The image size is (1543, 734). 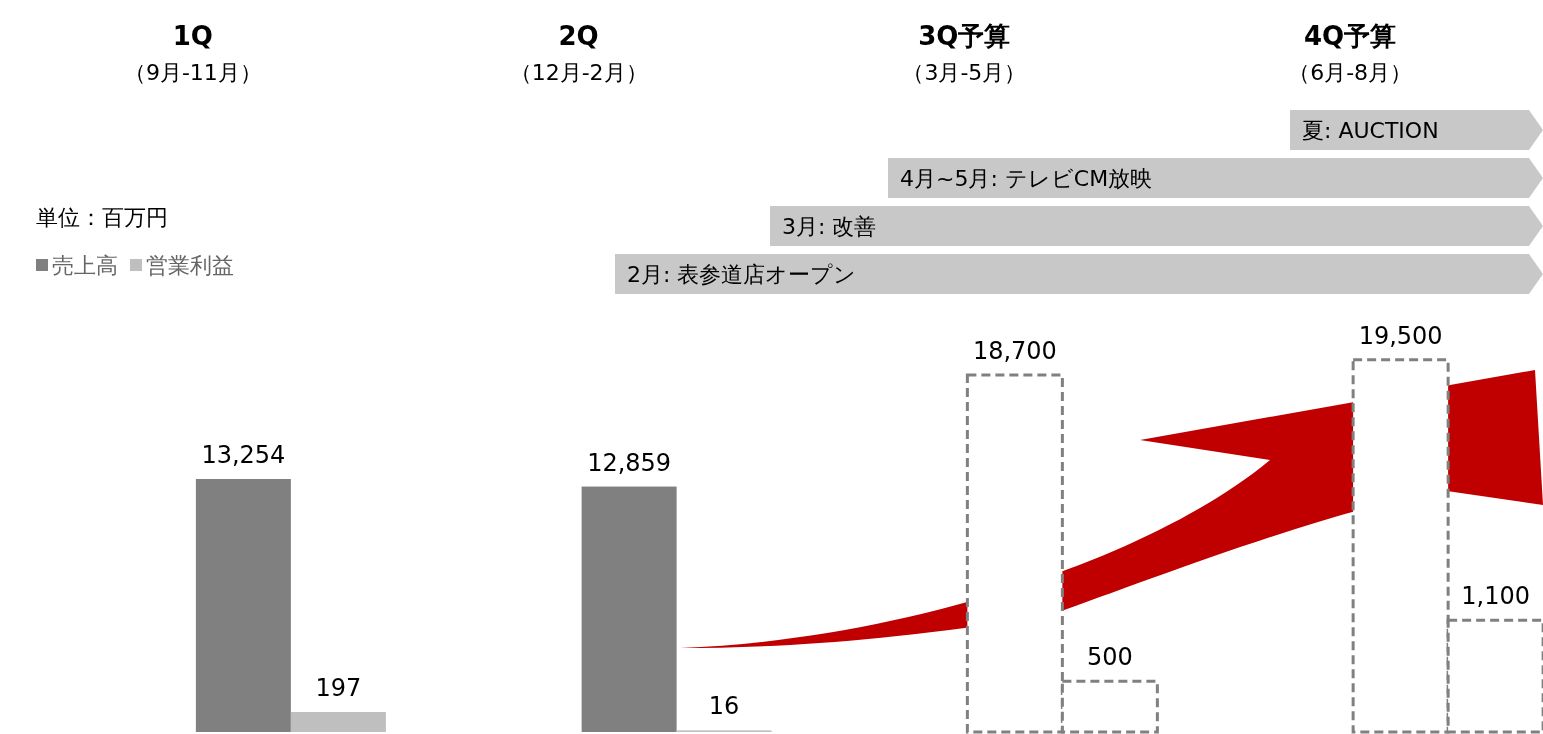 I want to click on x-tick-label: 2Q（12月-2月）, so click(x=578, y=53).